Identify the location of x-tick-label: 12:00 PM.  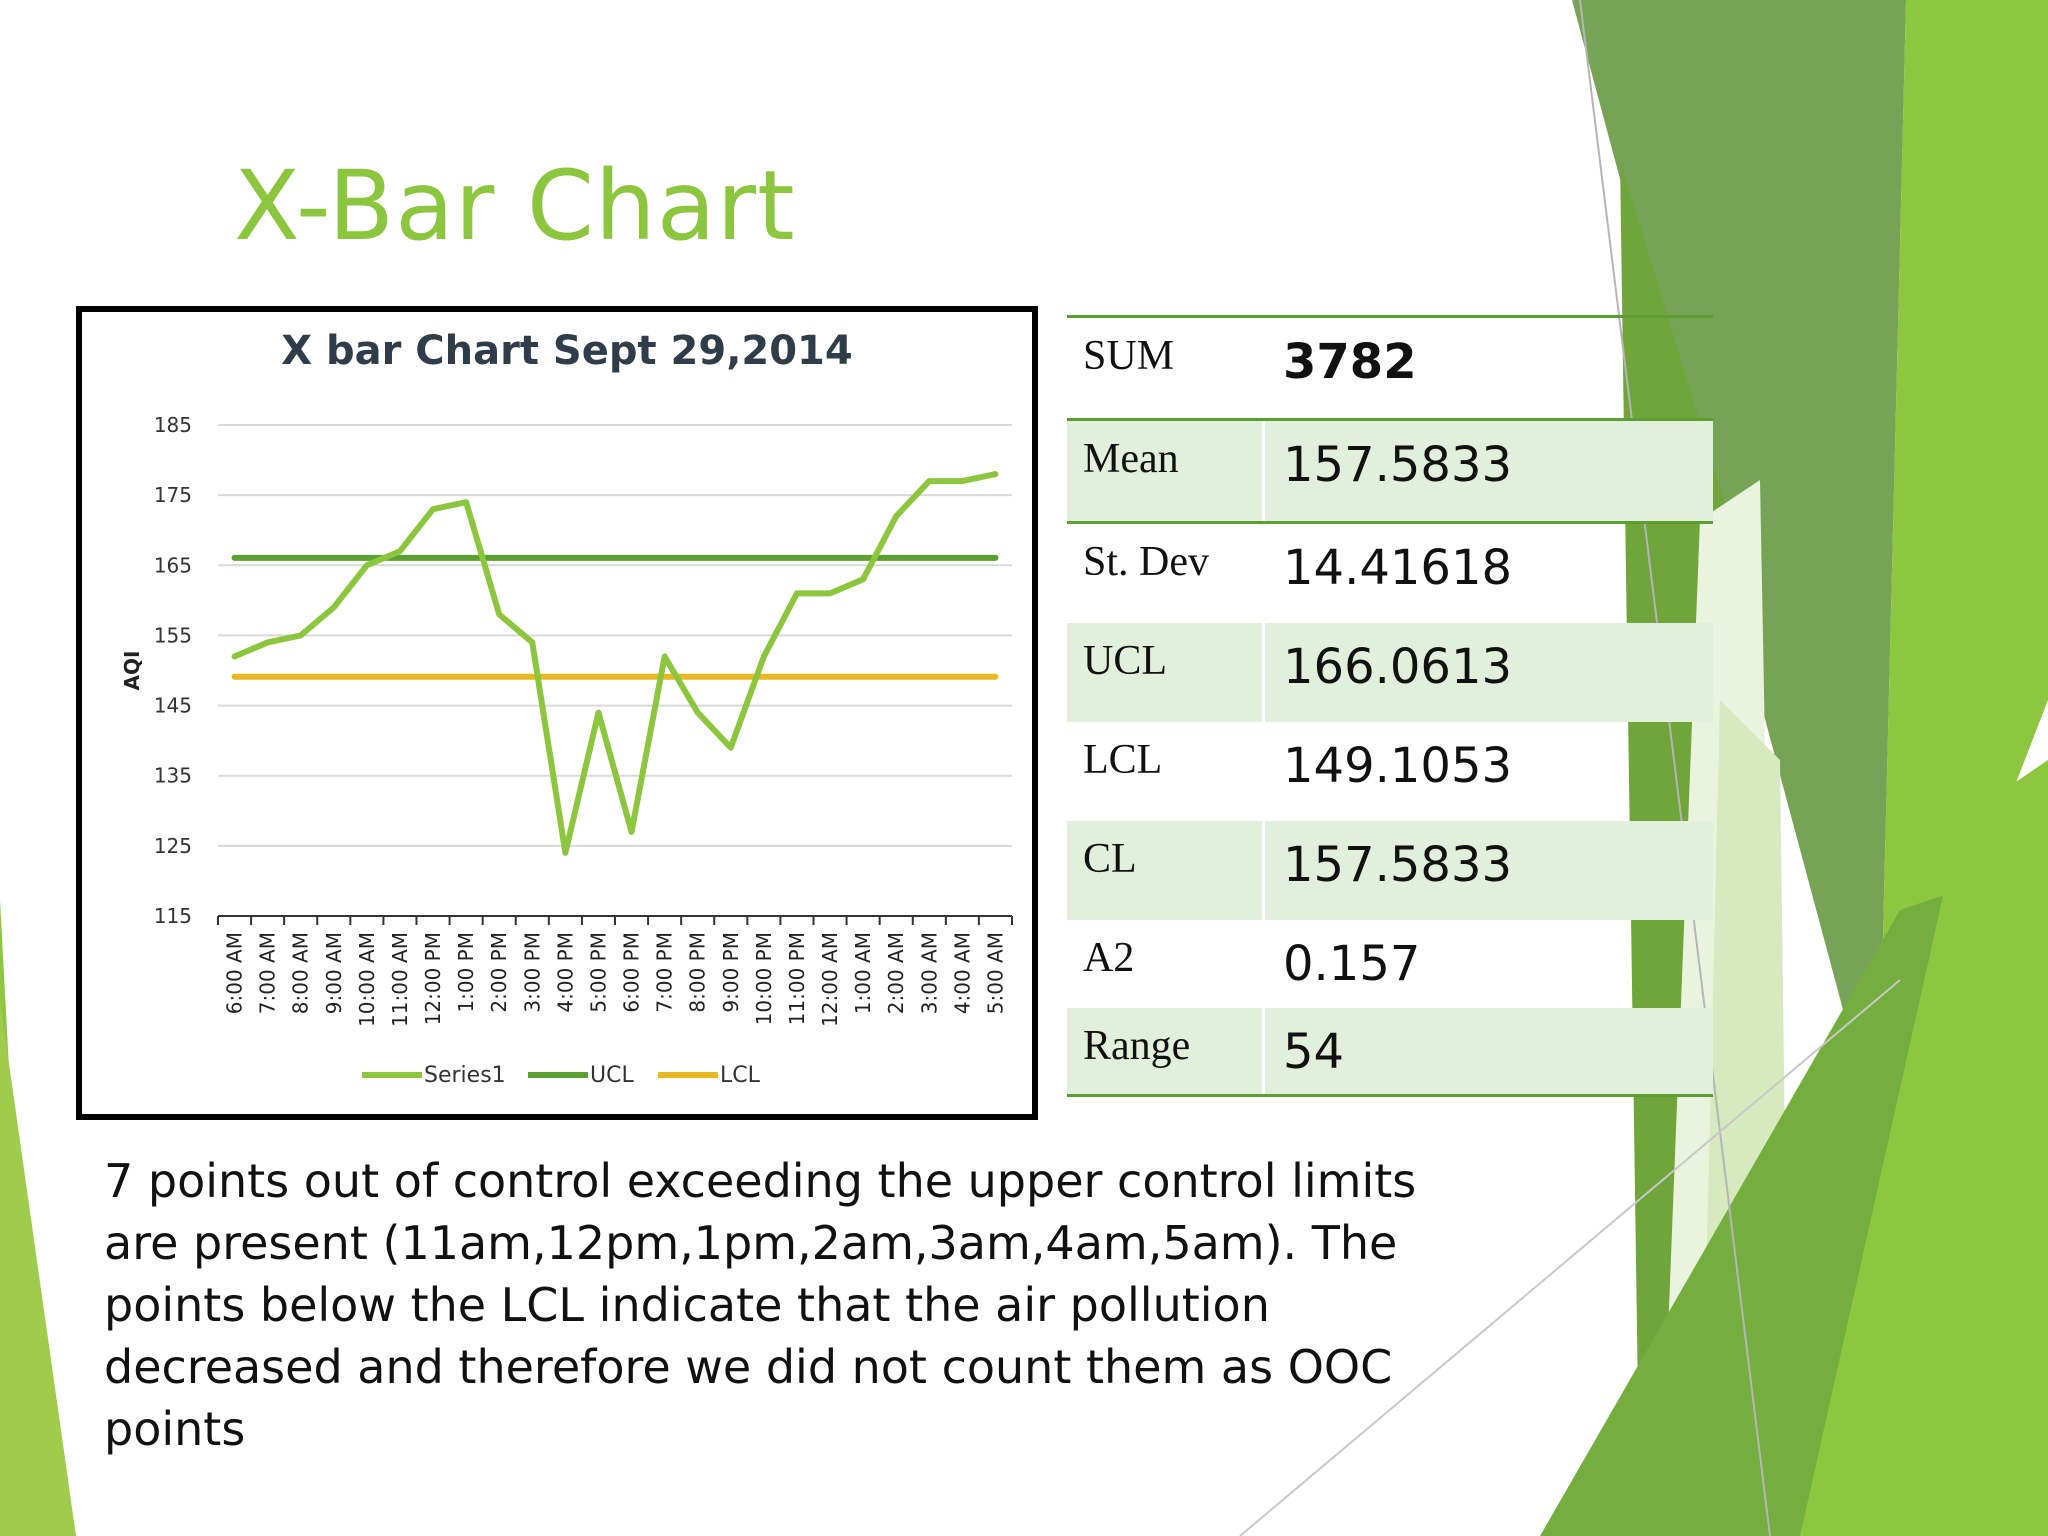
(433, 978).